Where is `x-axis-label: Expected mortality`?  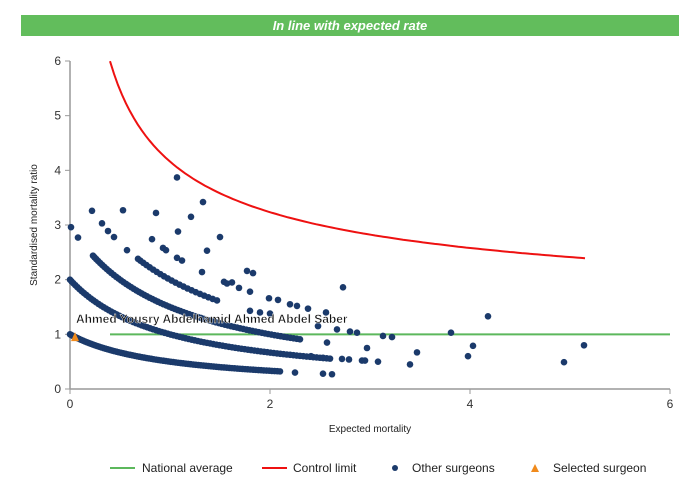 x-axis-label: Expected mortality is located at coordinates (370, 429).